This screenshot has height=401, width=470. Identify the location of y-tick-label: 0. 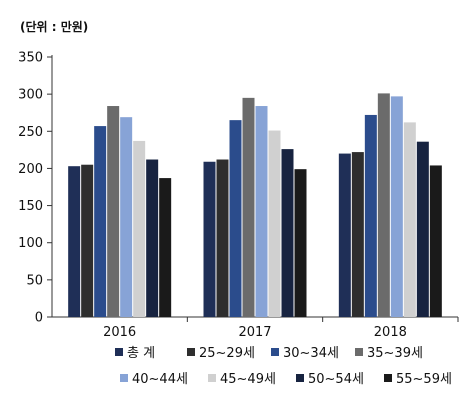
(39, 318).